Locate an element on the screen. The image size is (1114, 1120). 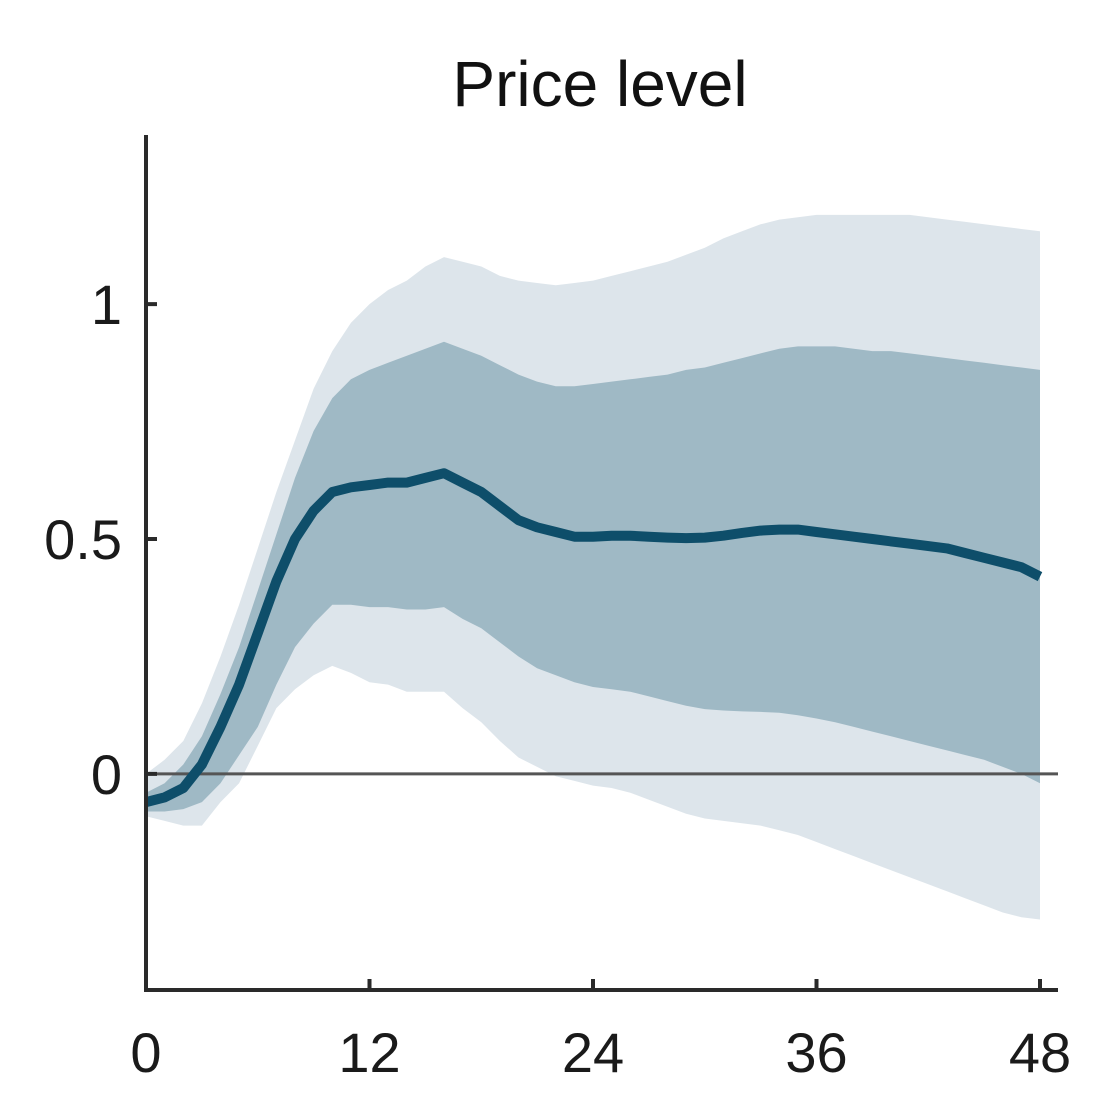
x-tick-label-24: 24 is located at coordinates (593, 1052).